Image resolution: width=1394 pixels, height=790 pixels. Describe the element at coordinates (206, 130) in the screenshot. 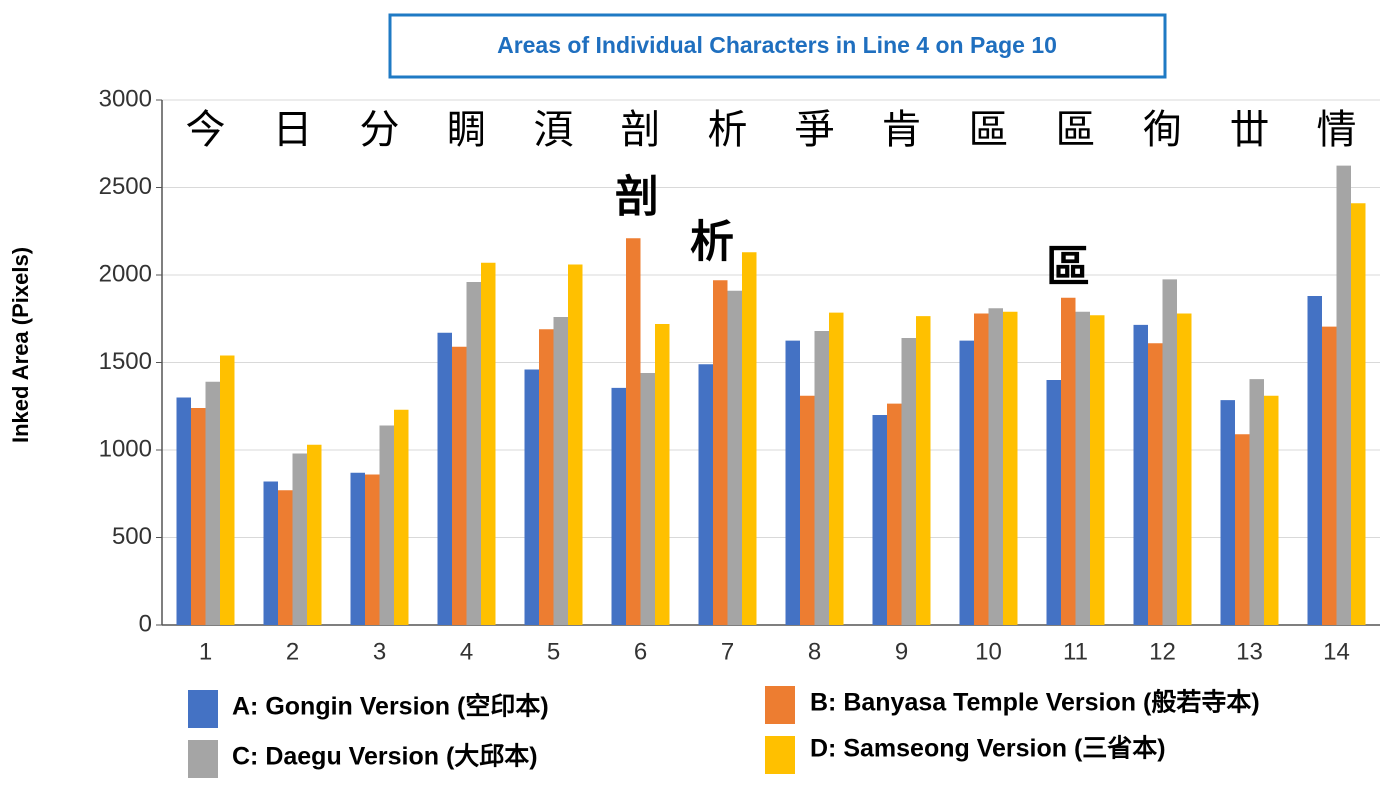

I see `character-label: 今` at that location.